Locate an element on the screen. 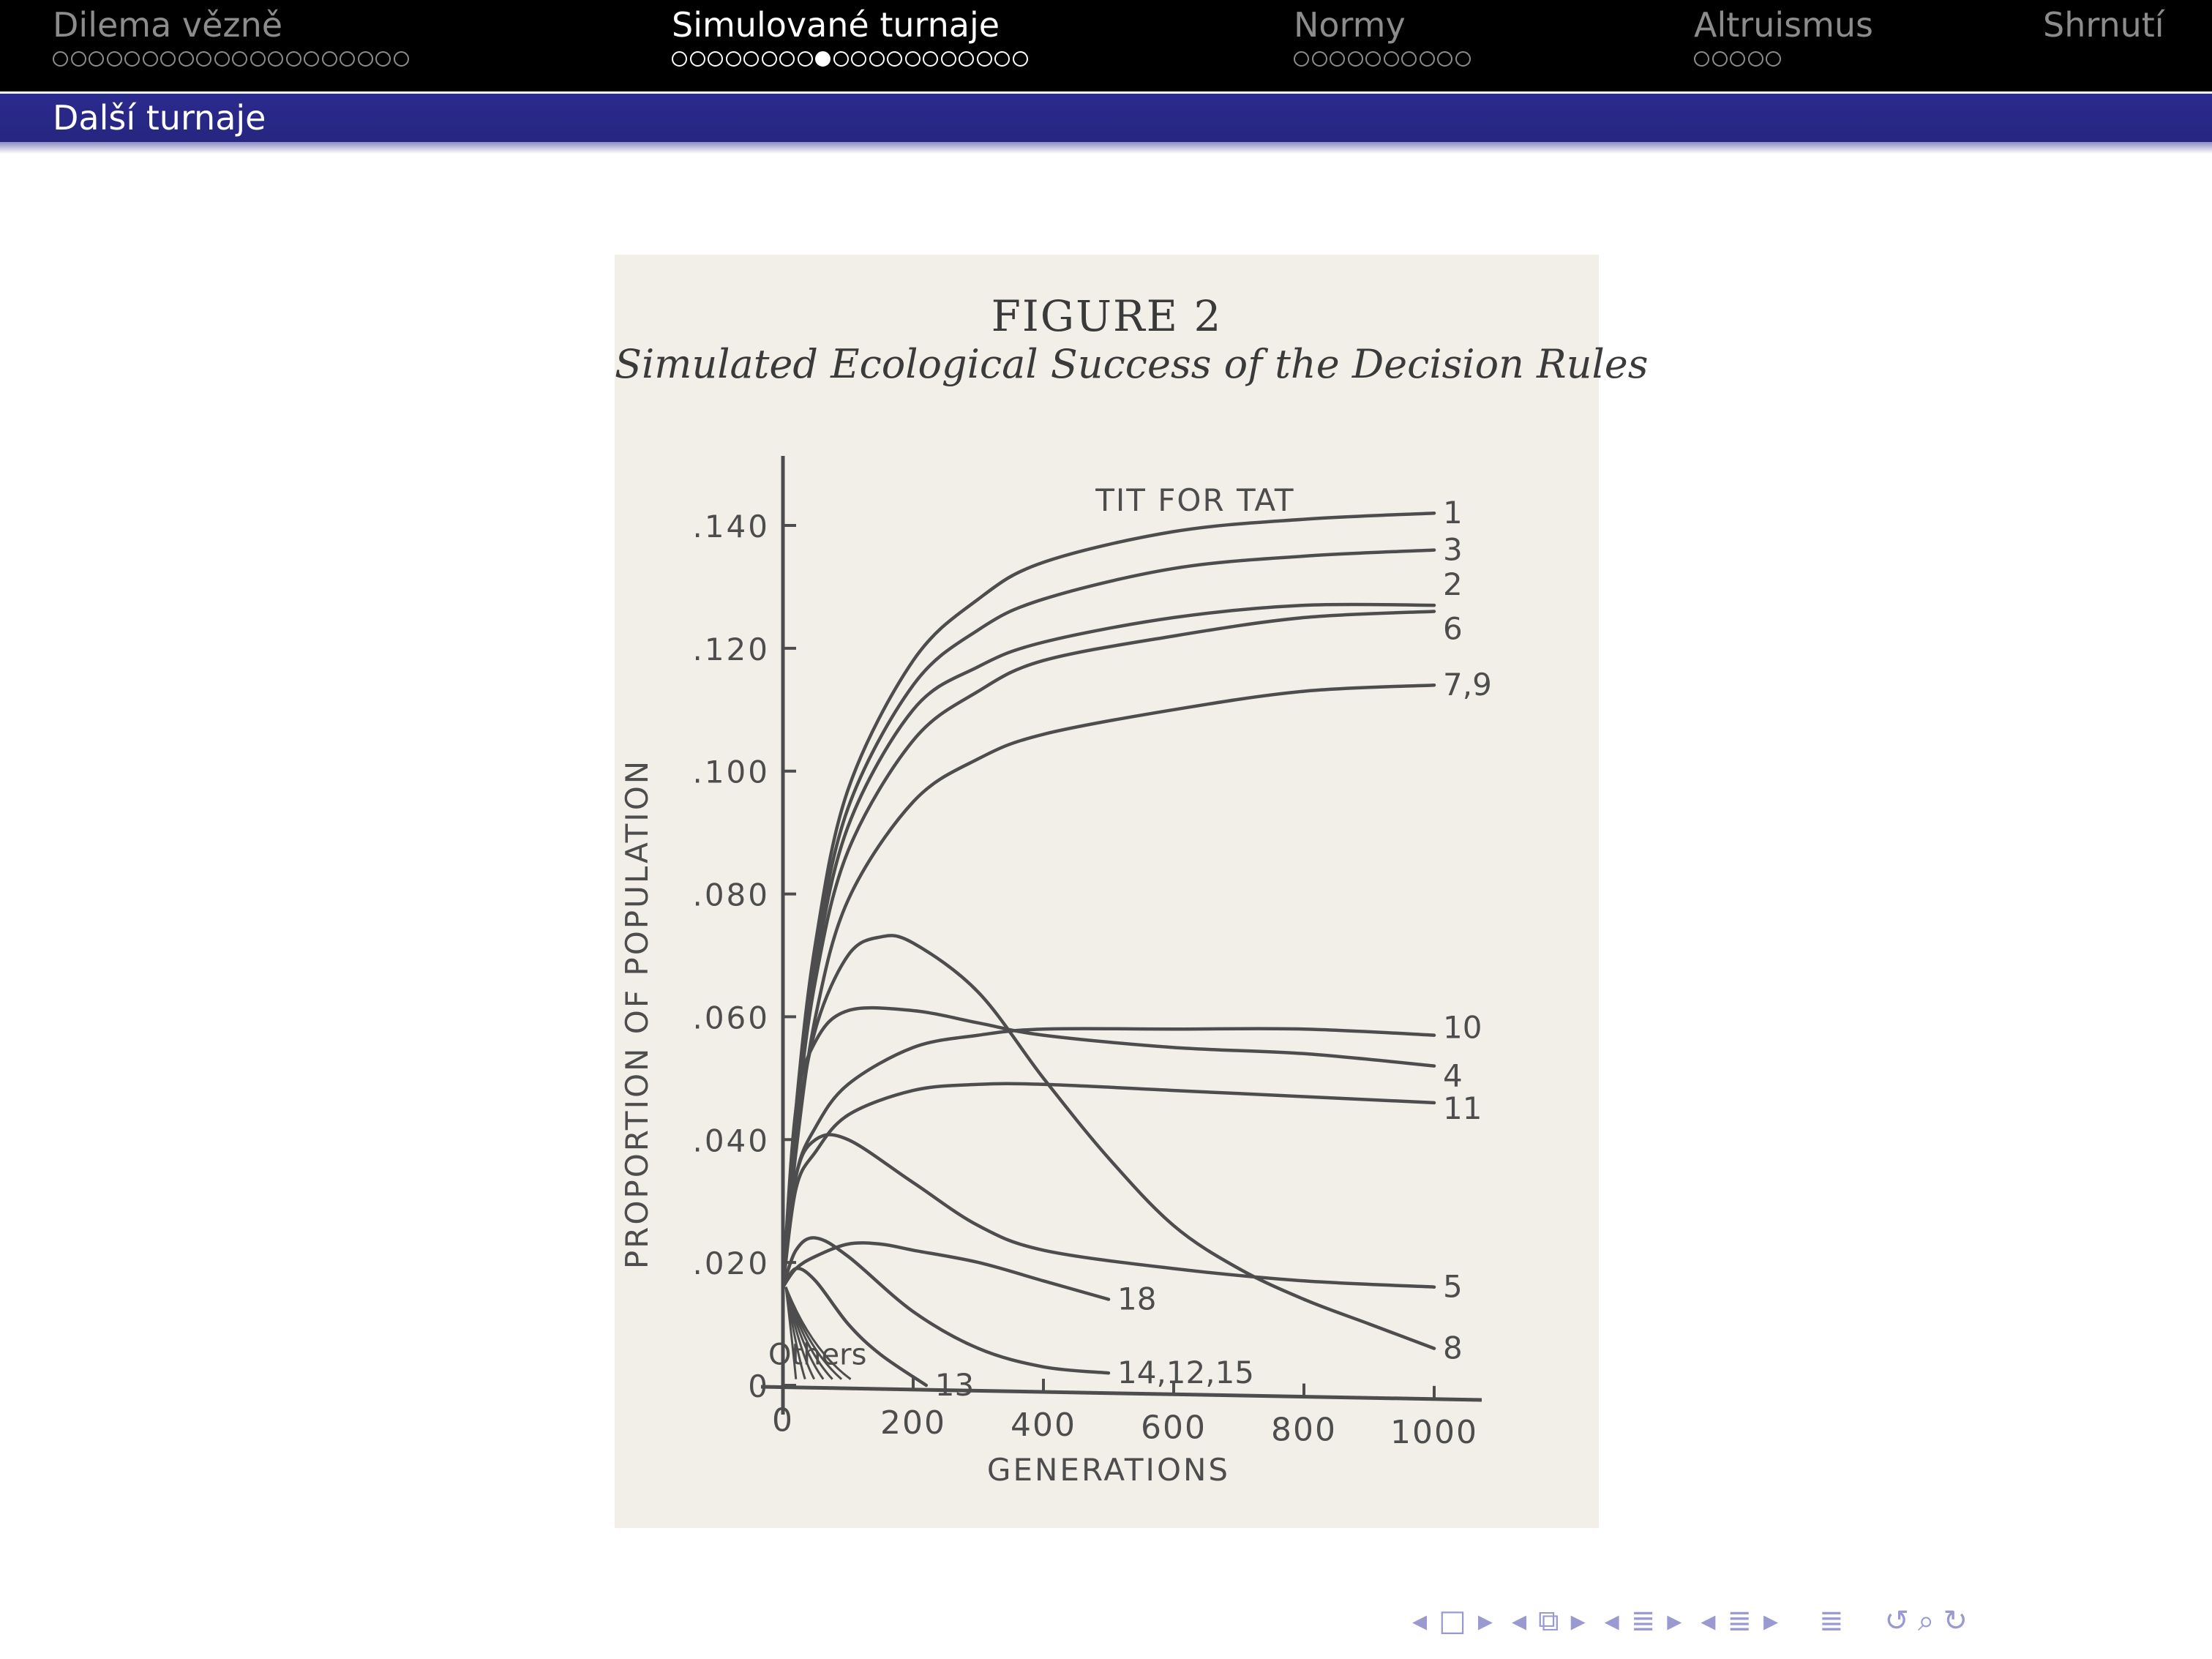  next-frame-arrow: ▸ is located at coordinates (1485, 1621).